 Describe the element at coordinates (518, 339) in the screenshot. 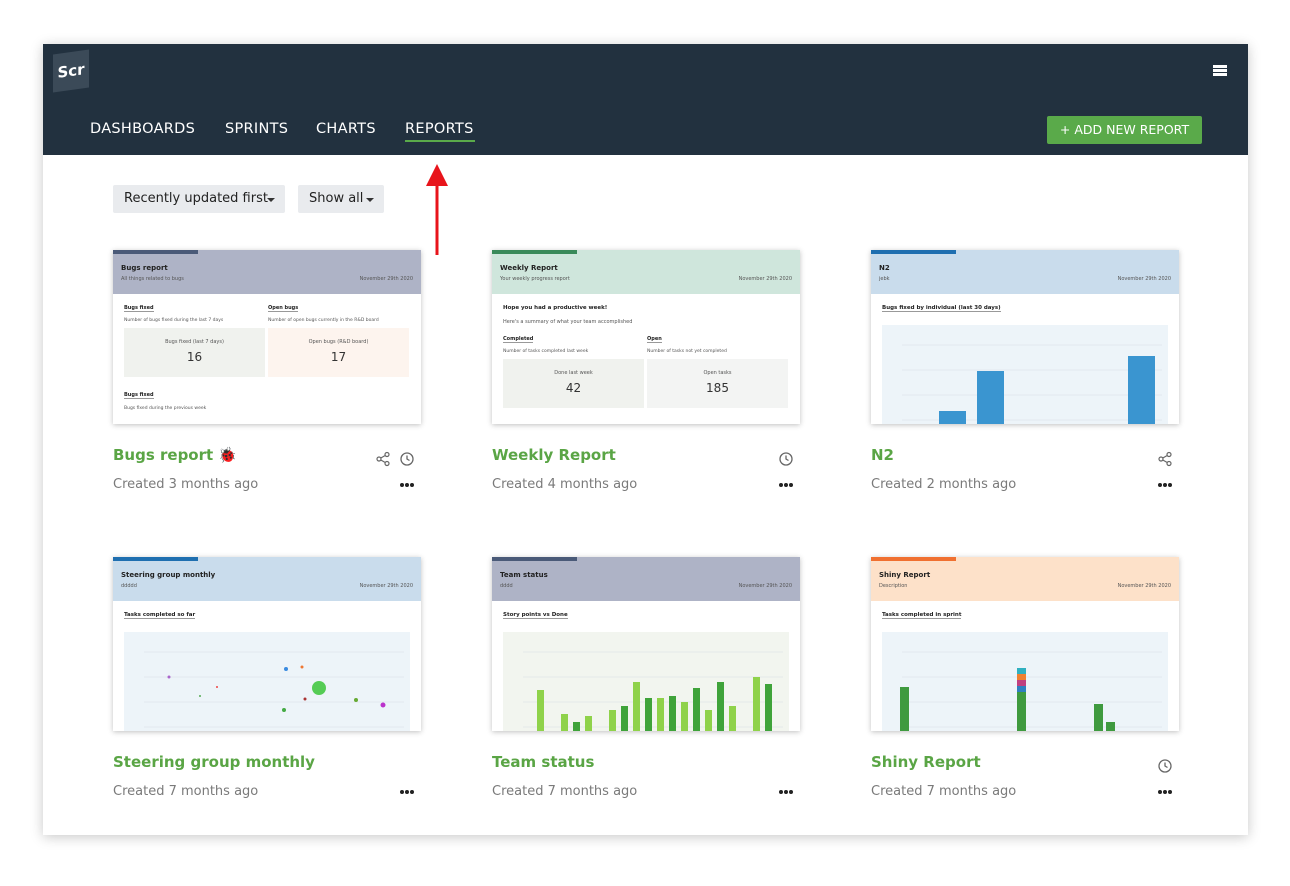

I see `stat-label: Completed` at that location.